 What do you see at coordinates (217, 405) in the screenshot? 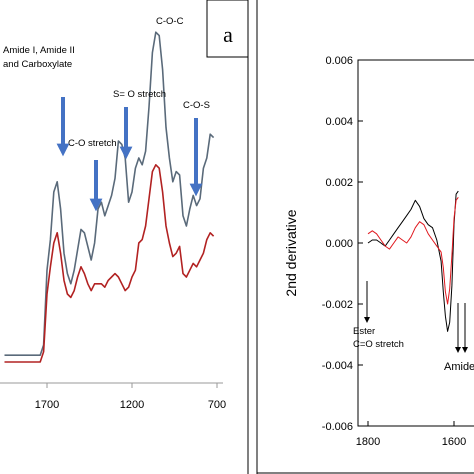
I see `panel-a-x-tick-label: 700` at bounding box center [217, 405].